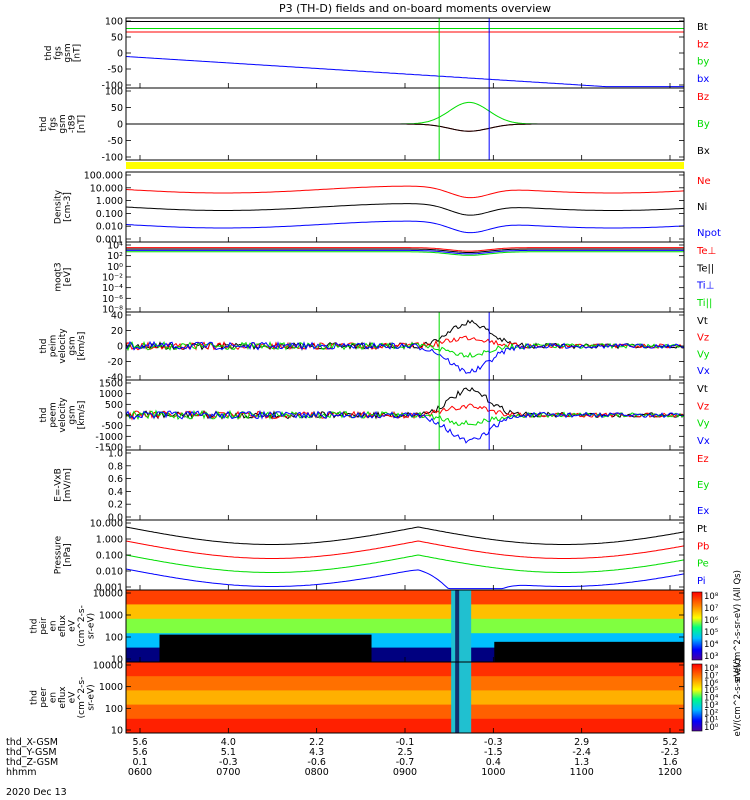 Image resolution: width=750 pixels, height=800 pixels. What do you see at coordinates (68, 485) in the screenshot?
I see `y-axis-label-line: [mV/m]` at bounding box center [68, 485].